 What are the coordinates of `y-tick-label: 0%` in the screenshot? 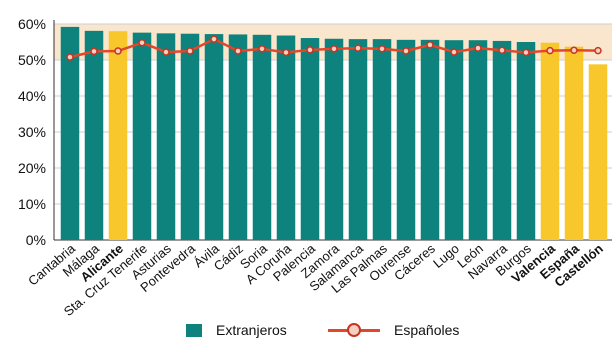 It's located at (36, 240).